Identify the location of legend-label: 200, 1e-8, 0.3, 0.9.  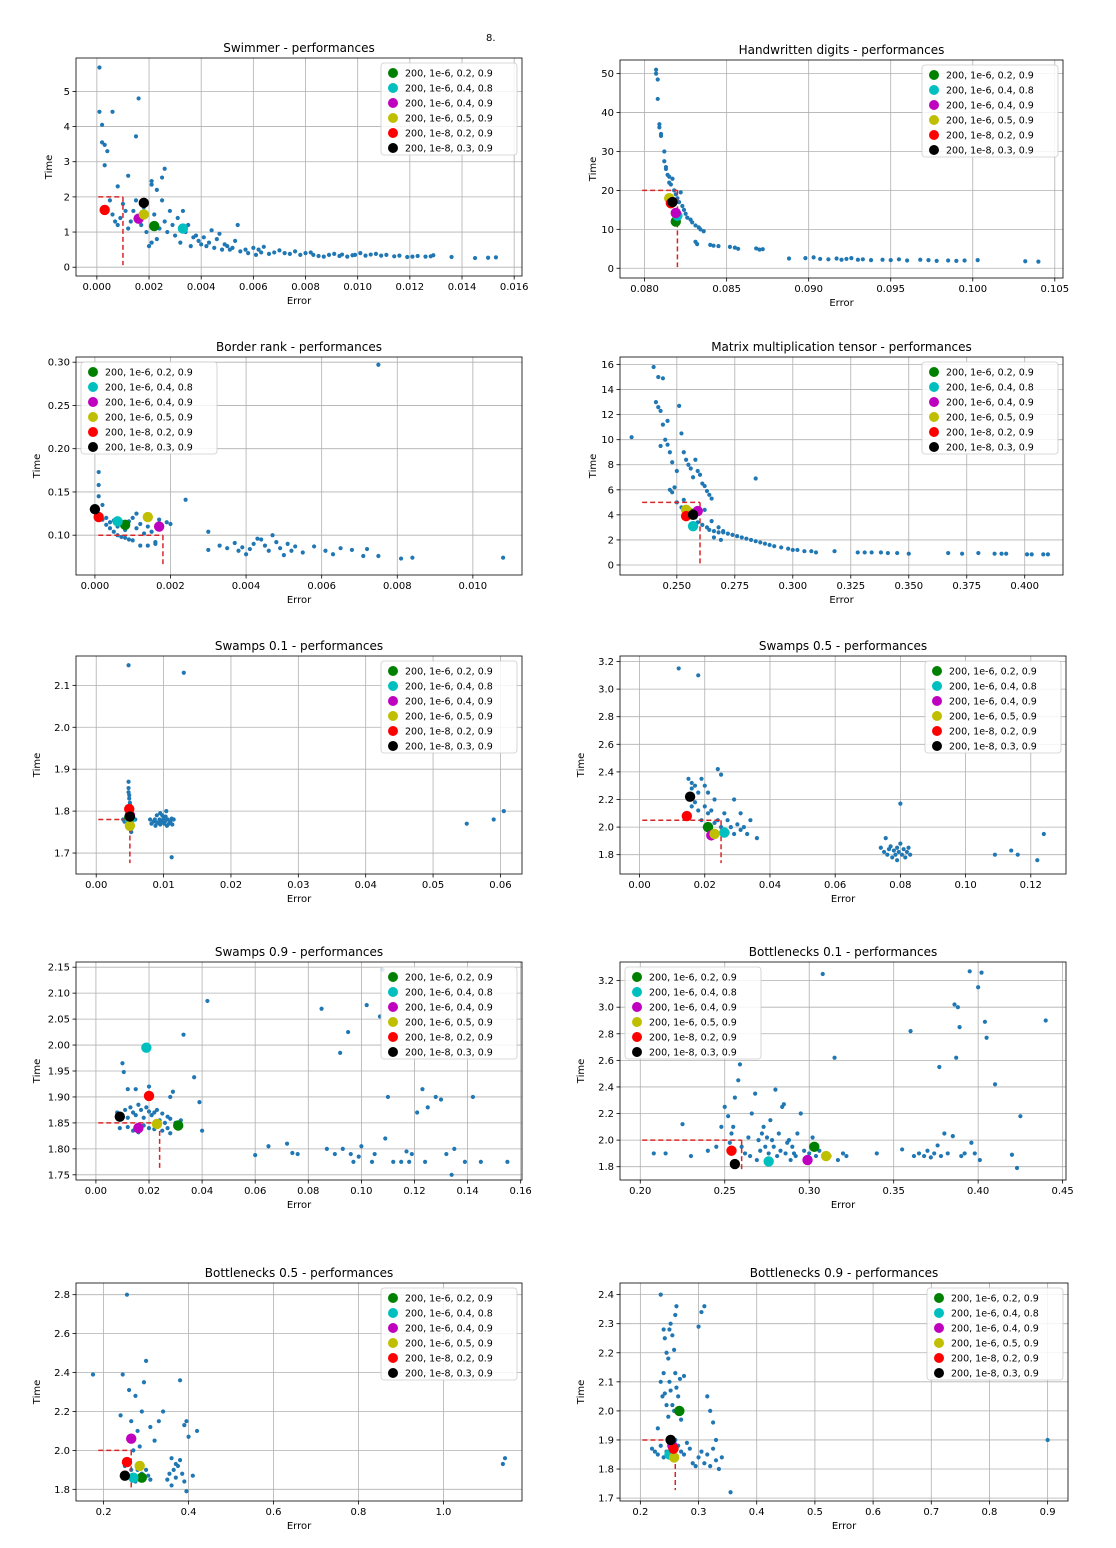
(449, 747).